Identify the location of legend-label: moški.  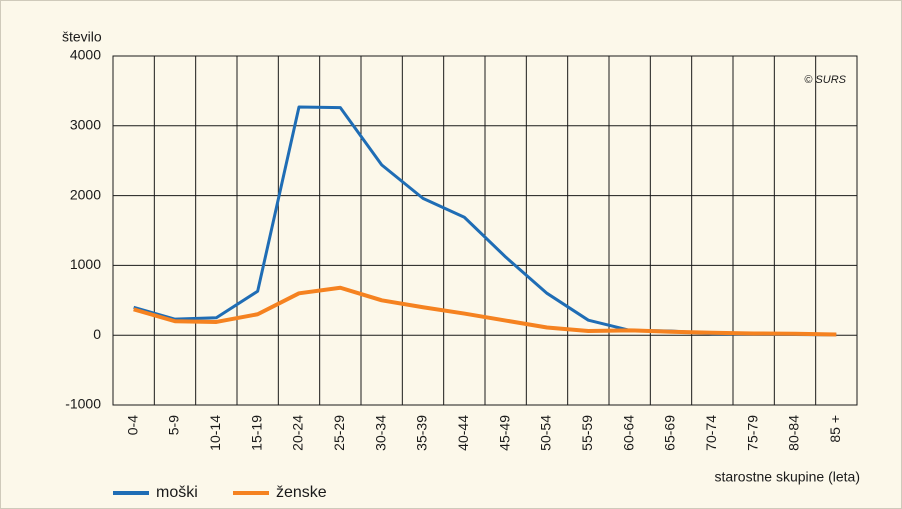
(177, 492).